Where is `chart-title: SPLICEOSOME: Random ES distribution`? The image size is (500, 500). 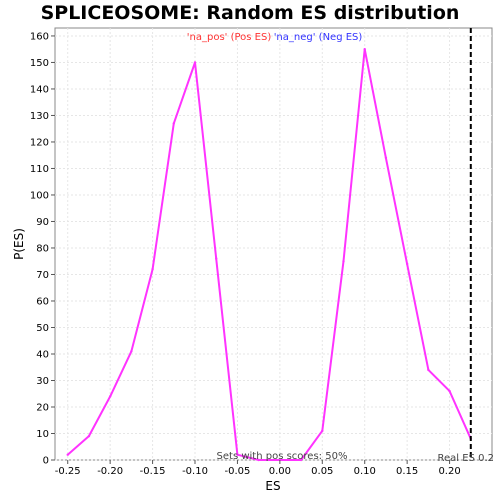 chart-title: SPLICEOSOME: Random ES distribution is located at coordinates (250, 13).